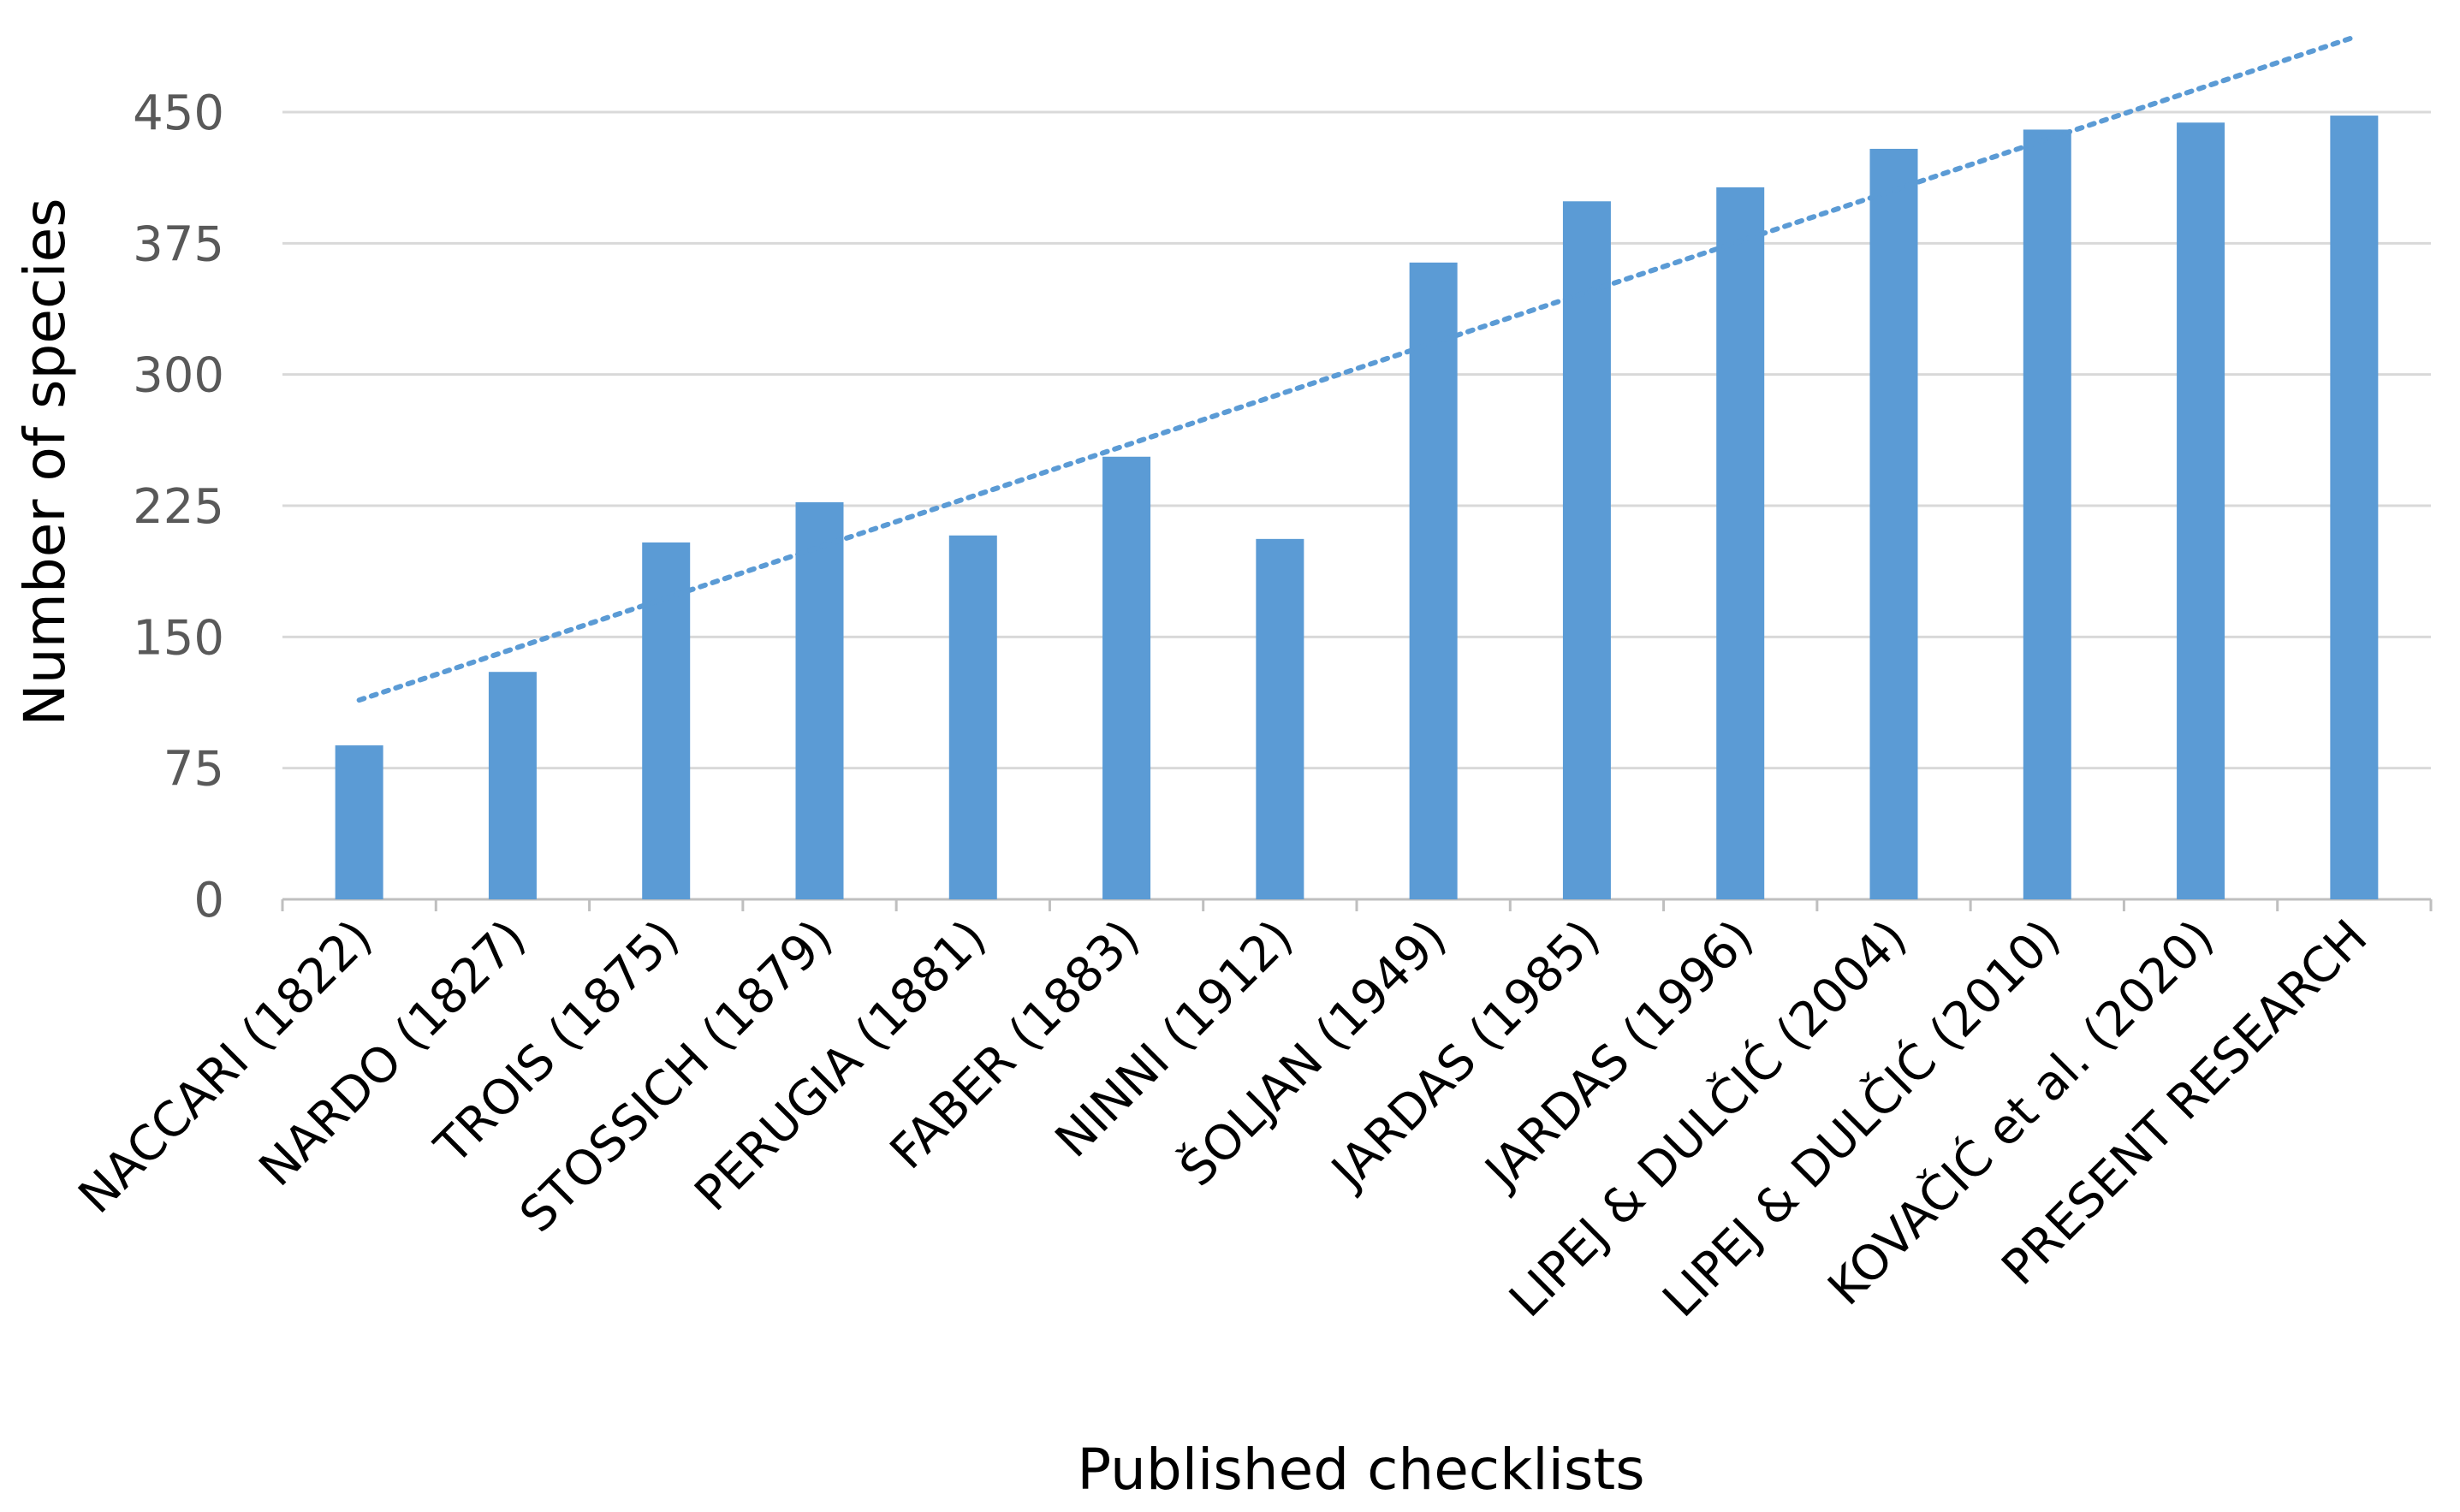 The width and height of the screenshot is (2460, 1512). I want to click on y-tick-label: 75, so click(193, 770).